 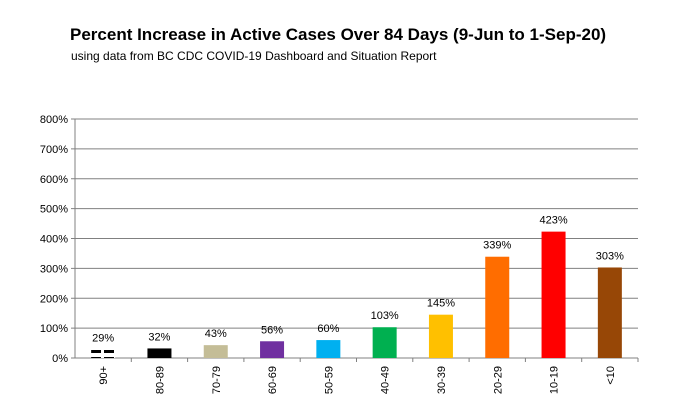 What do you see at coordinates (160, 380) in the screenshot?
I see `x-tick-label: 80-89` at bounding box center [160, 380].